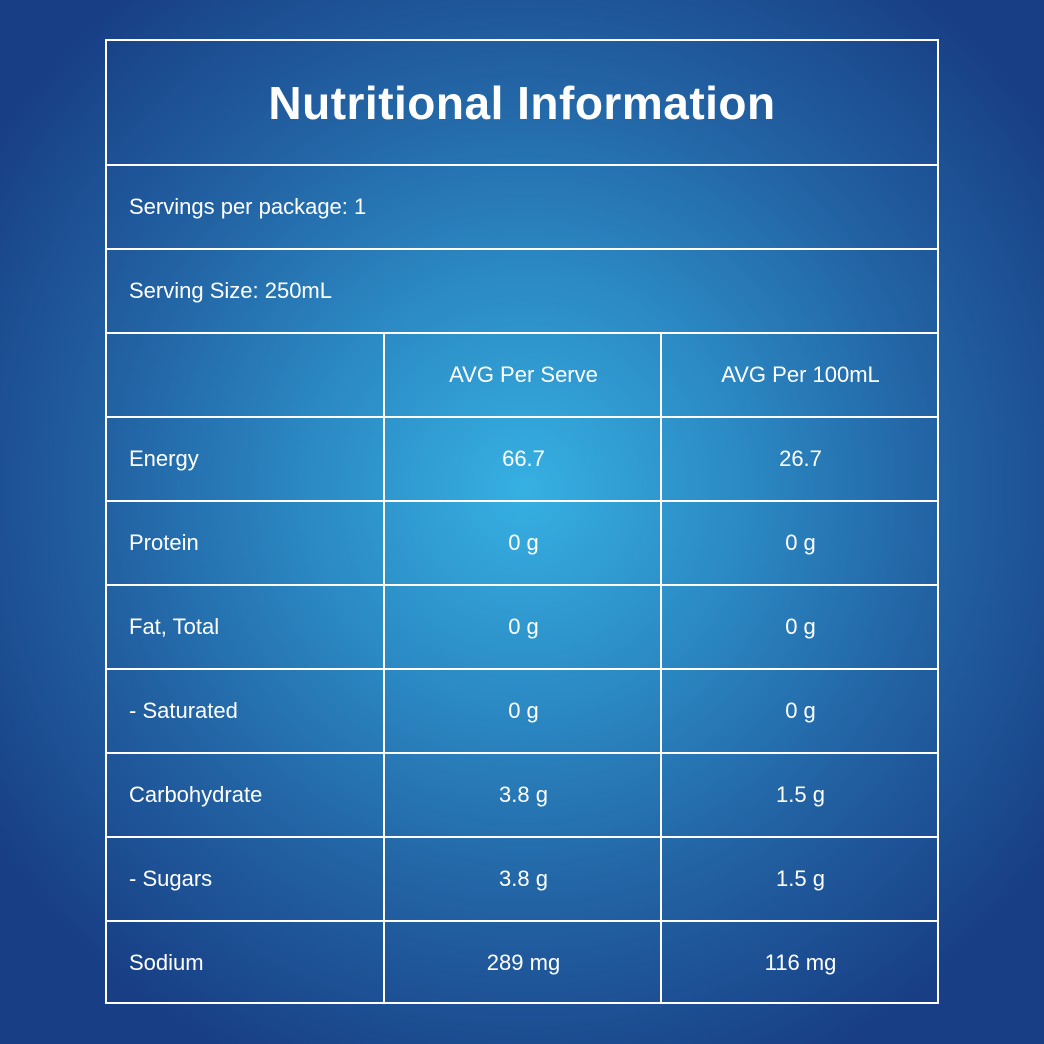 This screenshot has width=1044, height=1044. What do you see at coordinates (245, 375) in the screenshot?
I see `header-empty` at bounding box center [245, 375].